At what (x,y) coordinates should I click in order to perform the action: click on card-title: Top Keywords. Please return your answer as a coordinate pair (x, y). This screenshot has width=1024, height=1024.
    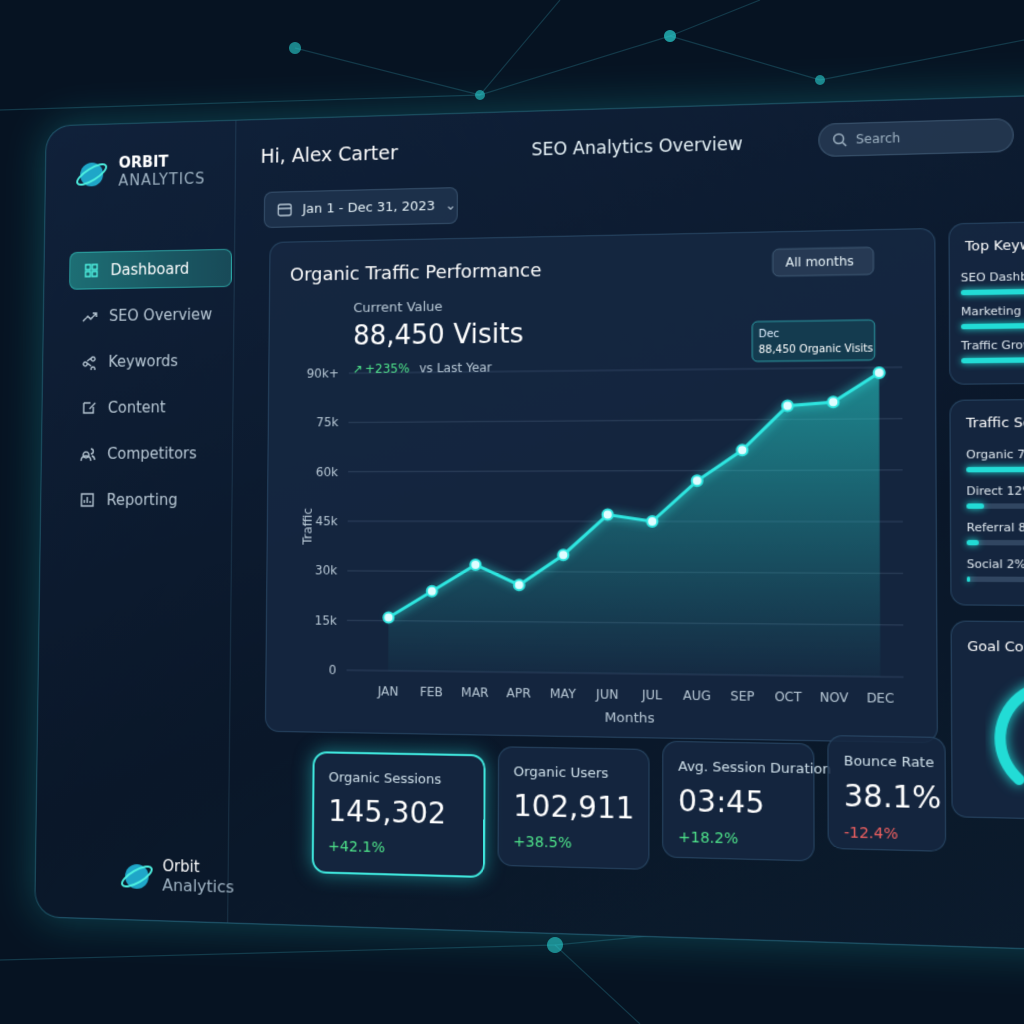
    Looking at the image, I should click on (994, 246).